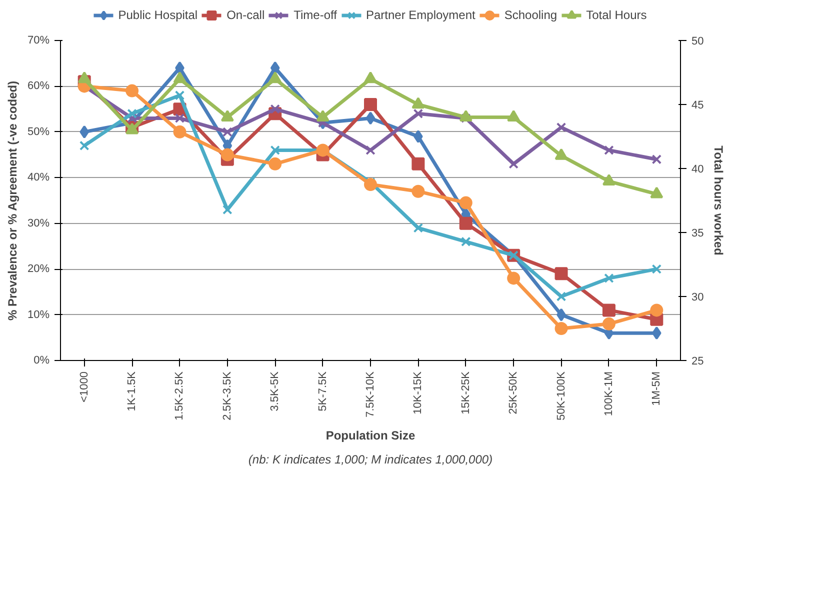 The width and height of the screenshot is (813, 596). Describe the element at coordinates (315, 15) in the screenshot. I see `legend-label: Time-off` at that location.